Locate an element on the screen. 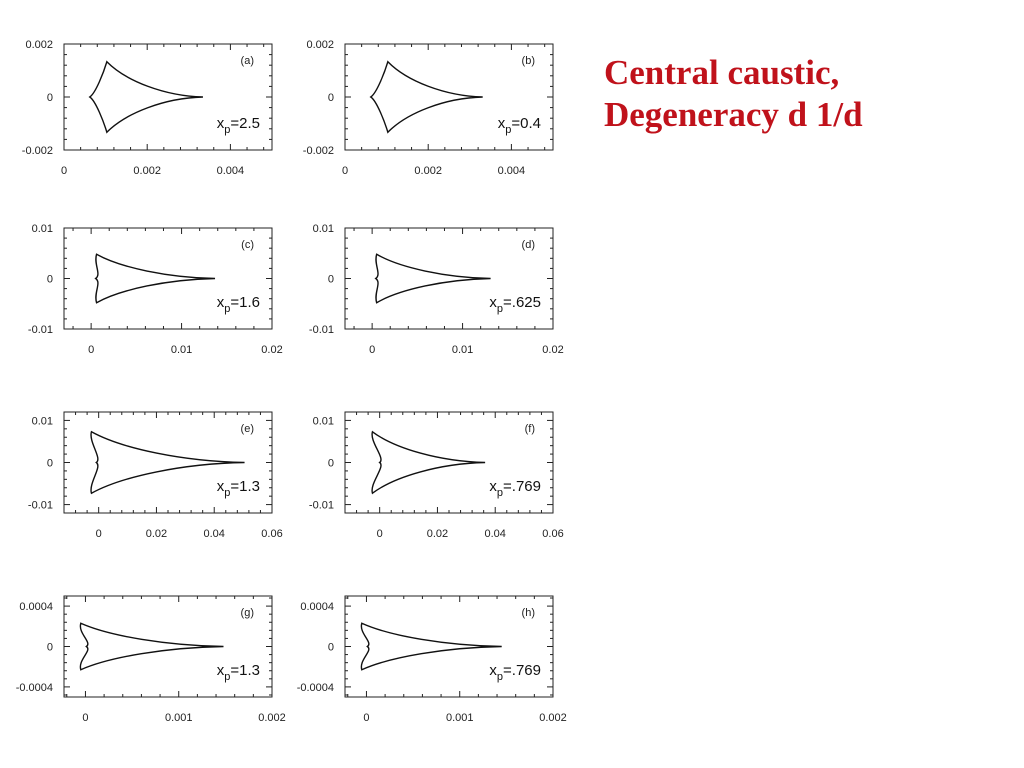  xp-annotation: xp=.625 is located at coordinates (515, 304).